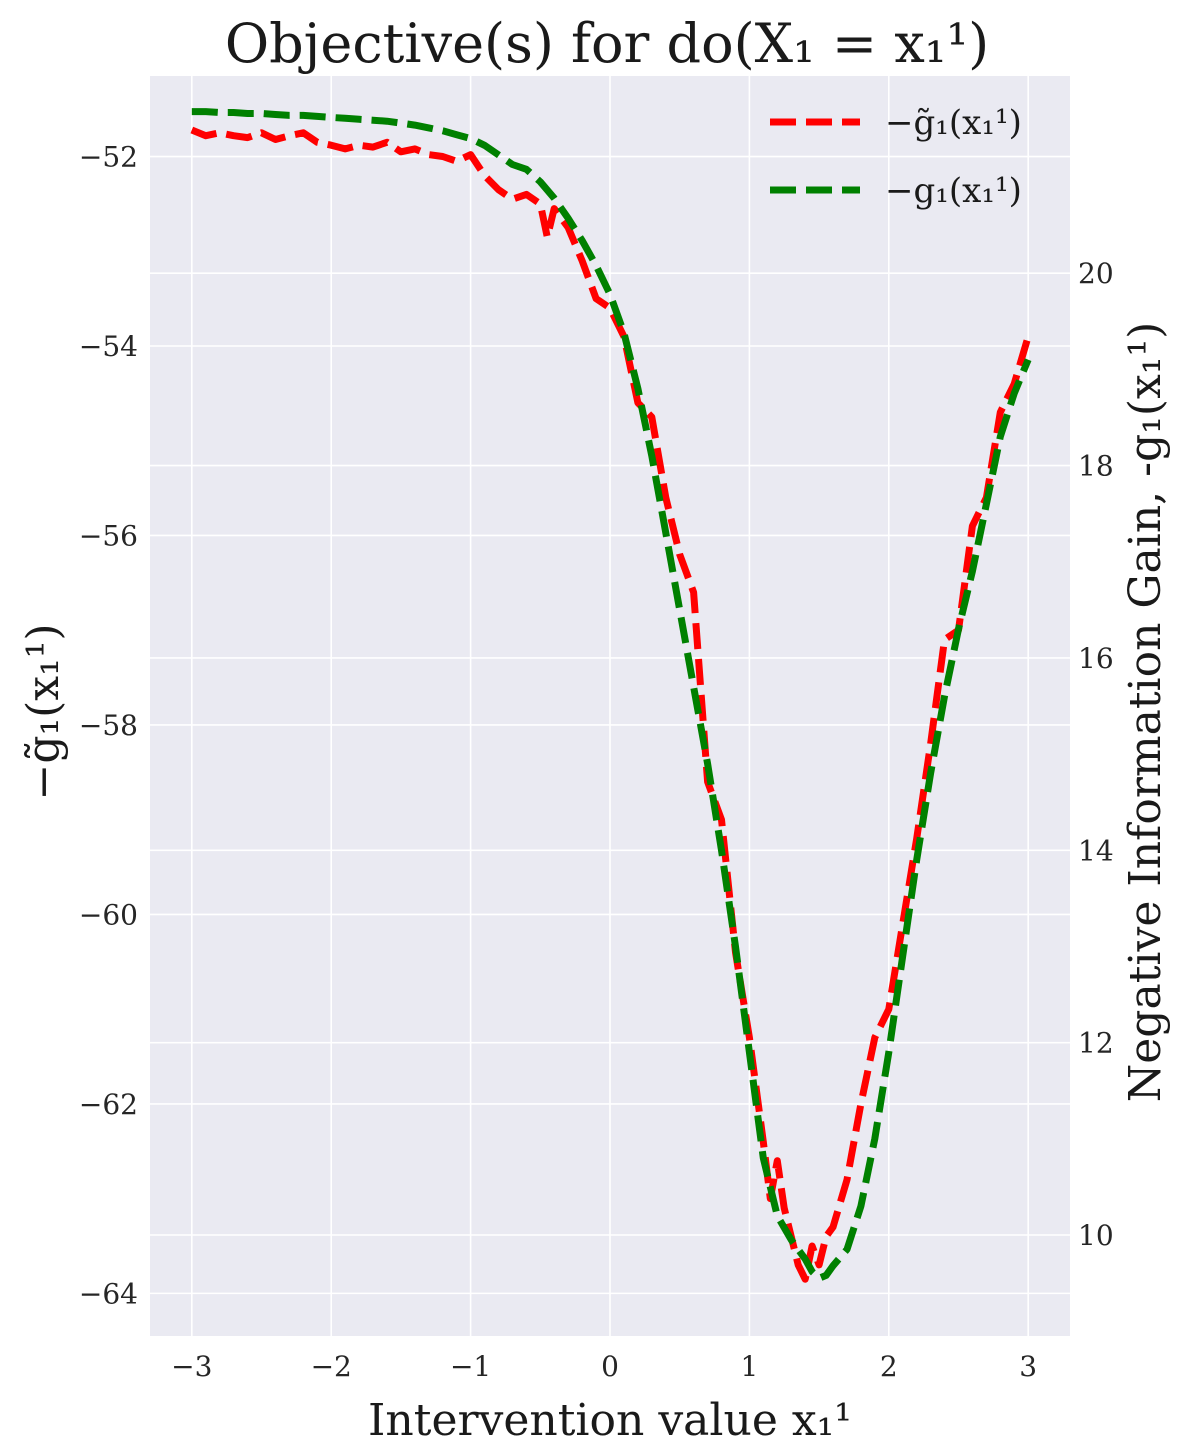 The width and height of the screenshot is (1189, 1456). What do you see at coordinates (108, 1293) in the screenshot?
I see `y-left-tick-label: −64` at bounding box center [108, 1293].